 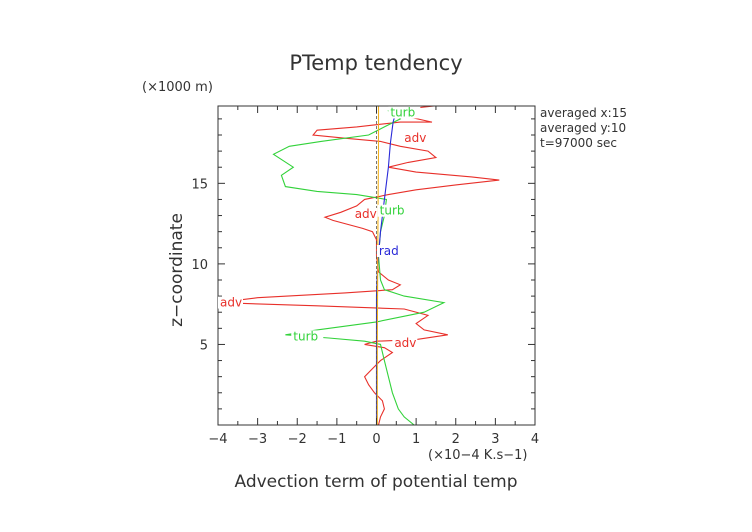 What do you see at coordinates (583, 128) in the screenshot?
I see `info-averaged-y: averaged y:10` at bounding box center [583, 128].